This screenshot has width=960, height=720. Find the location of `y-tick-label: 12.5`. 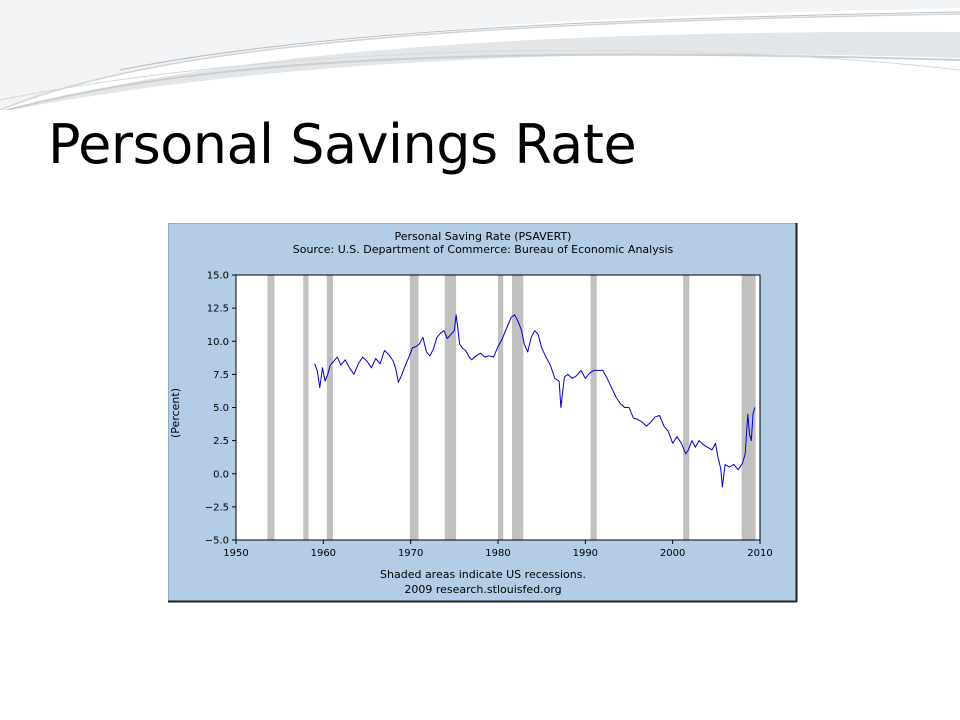

y-tick-label: 12.5 is located at coordinates (218, 309).